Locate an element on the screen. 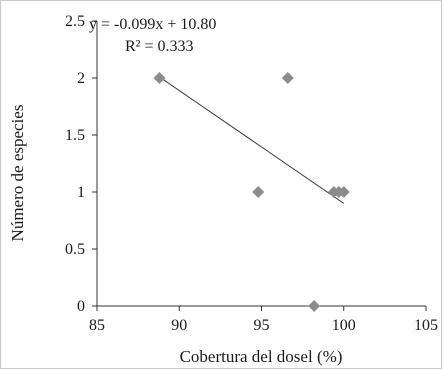 Image resolution: width=444 pixels, height=371 pixels. x-tick-label: 90 is located at coordinates (179, 325).